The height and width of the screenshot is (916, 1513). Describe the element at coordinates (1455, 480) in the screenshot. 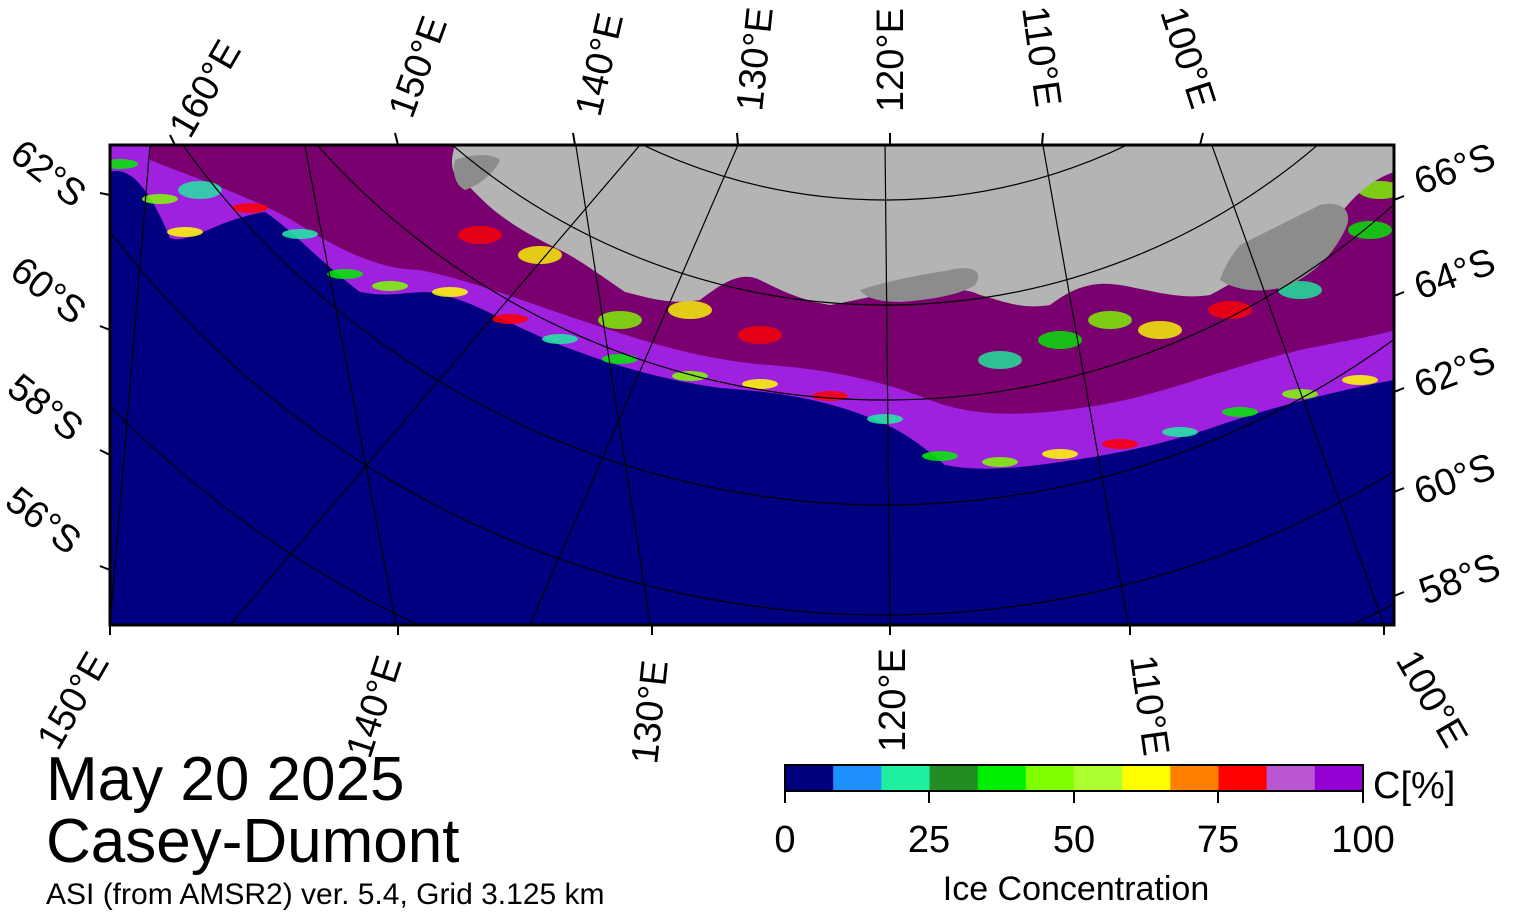

I see `lat-label-right: 60°S` at that location.